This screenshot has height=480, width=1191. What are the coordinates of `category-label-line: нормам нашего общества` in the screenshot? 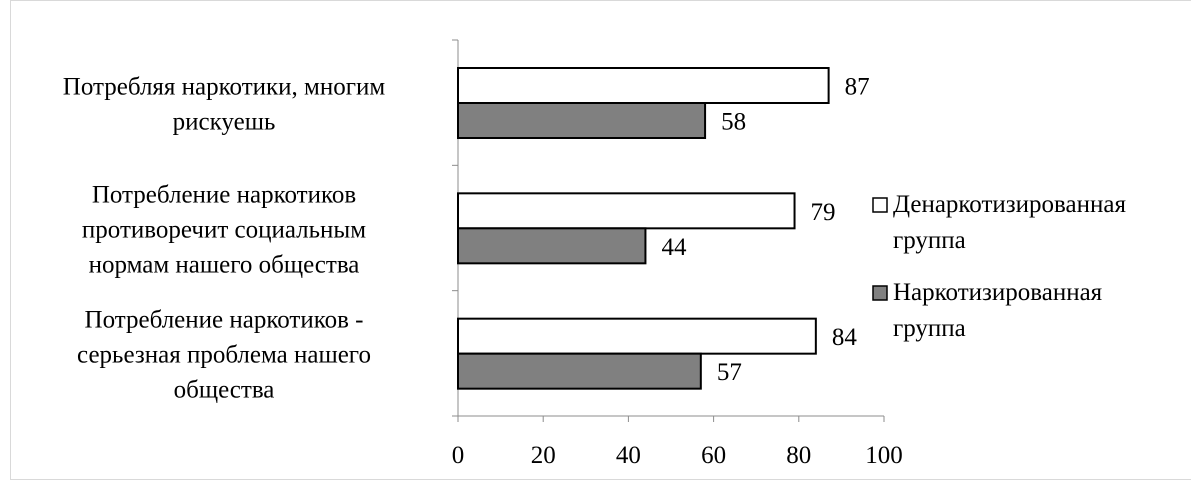 It's located at (224, 264).